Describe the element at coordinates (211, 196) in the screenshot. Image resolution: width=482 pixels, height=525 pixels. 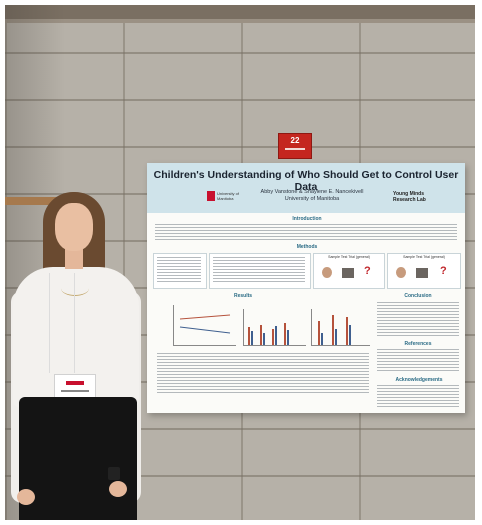
I see `university-shield-icon` at that location.